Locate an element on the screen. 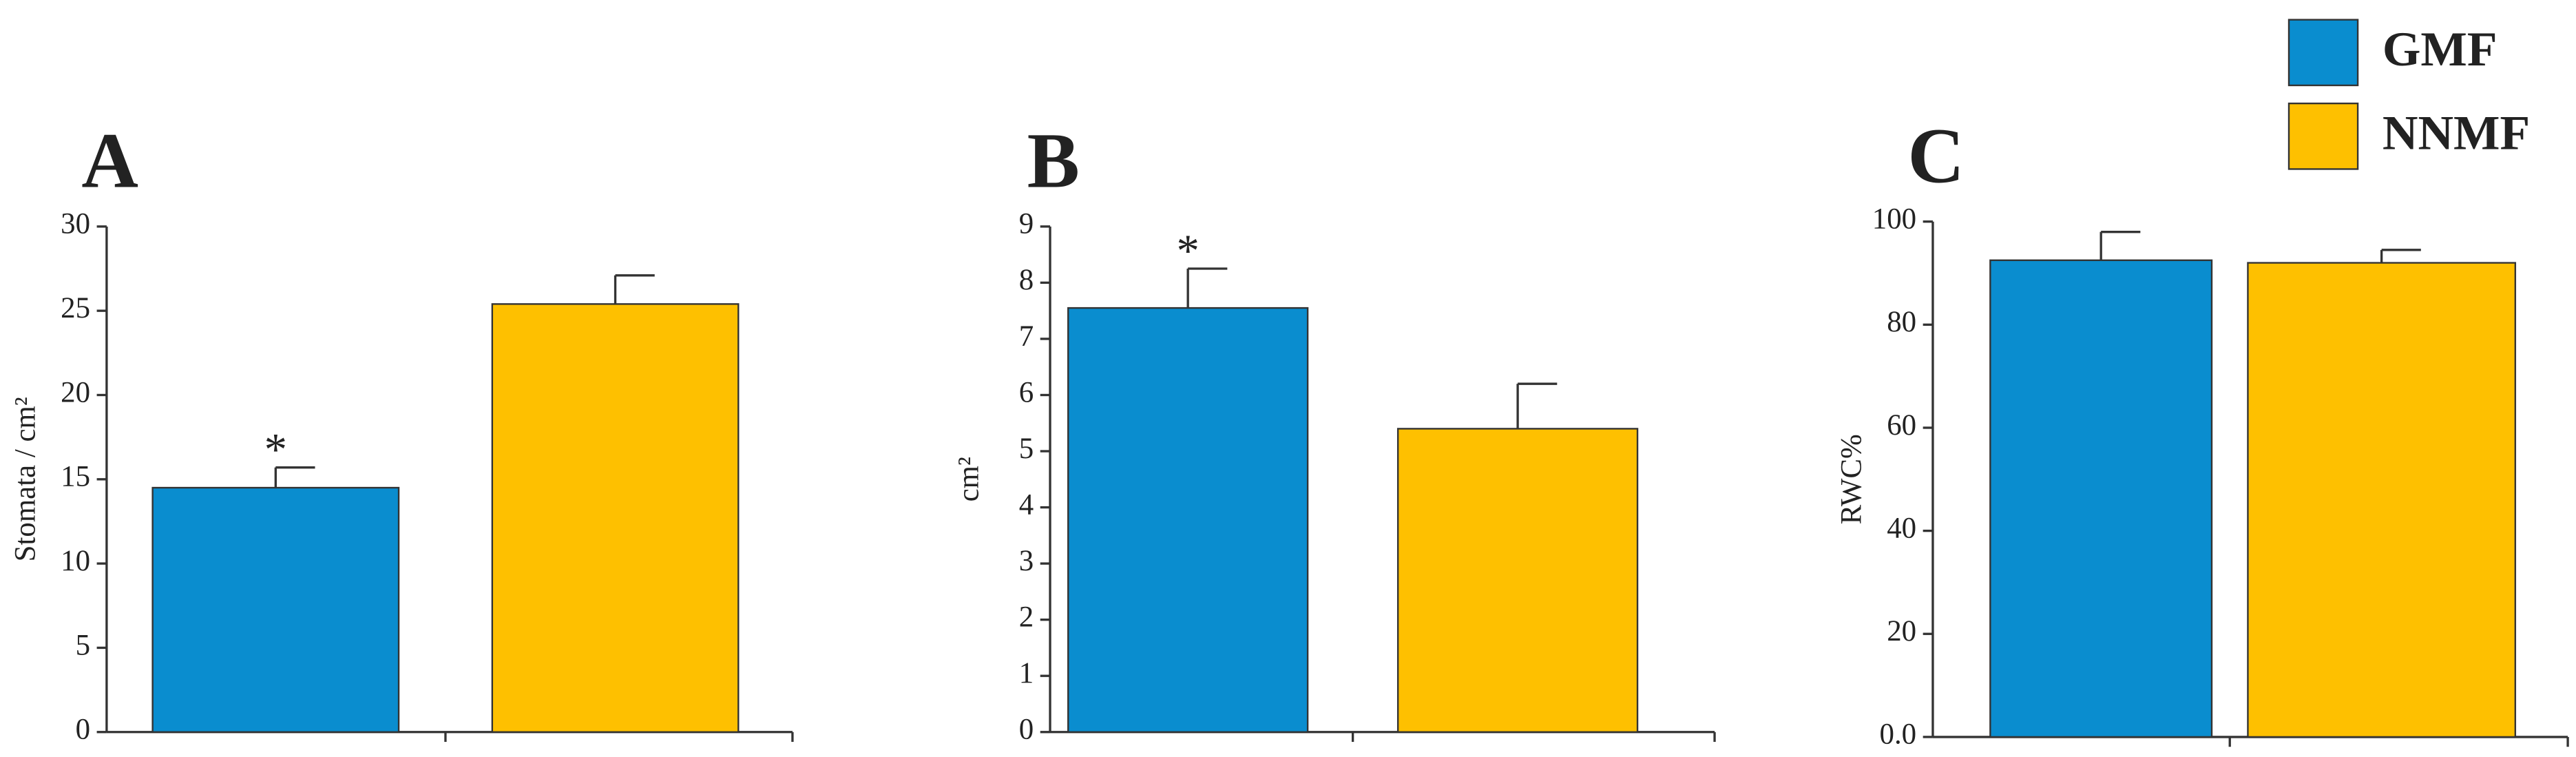  y-tick-label: 25 is located at coordinates (75, 308).